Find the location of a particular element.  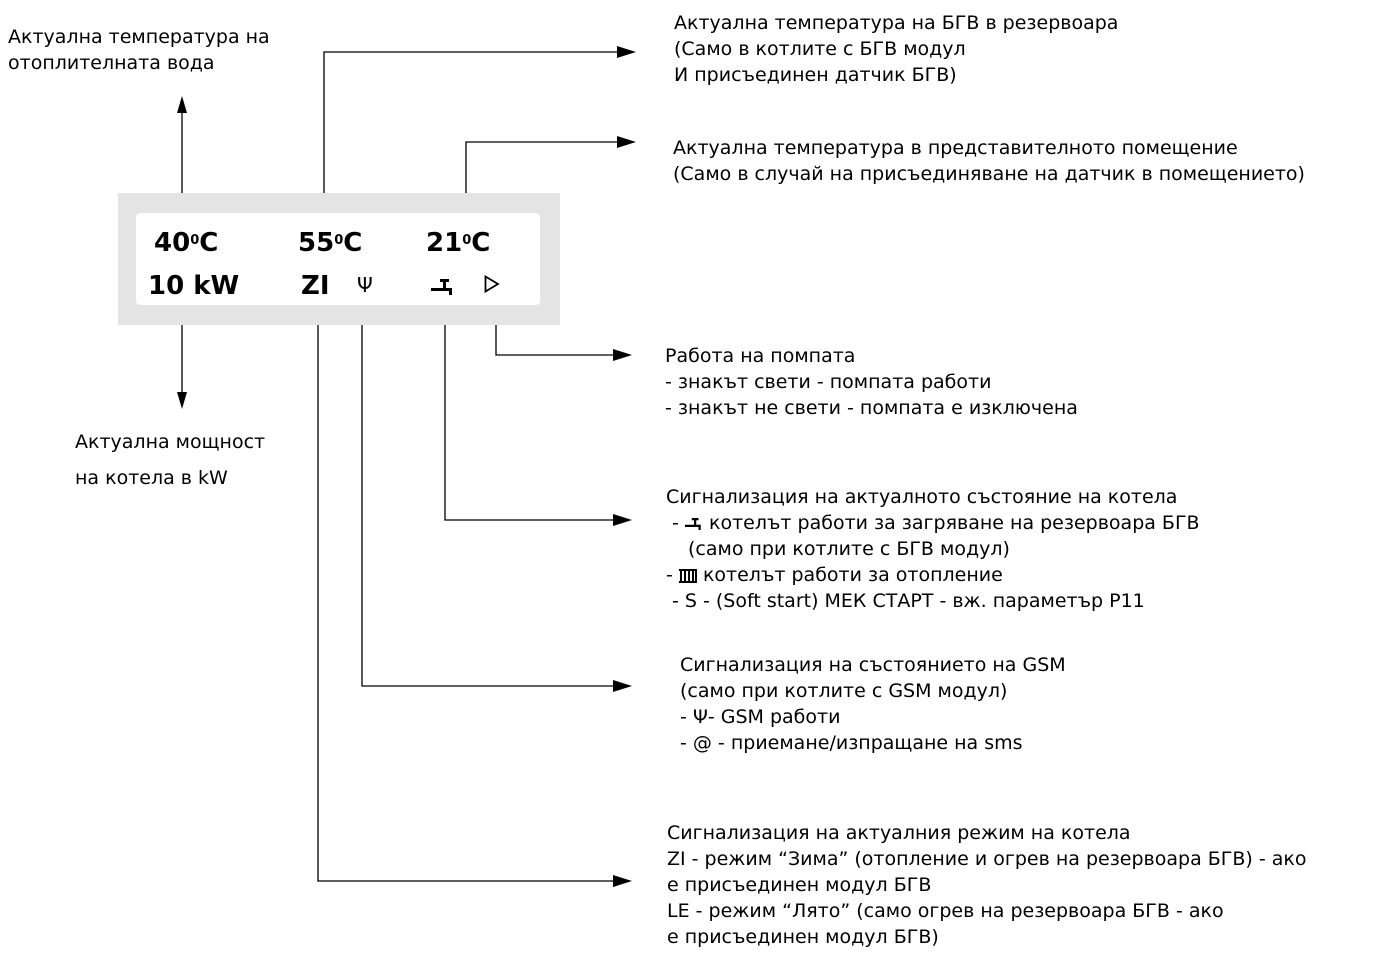

boiler-state-connector is located at coordinates (529, 408).